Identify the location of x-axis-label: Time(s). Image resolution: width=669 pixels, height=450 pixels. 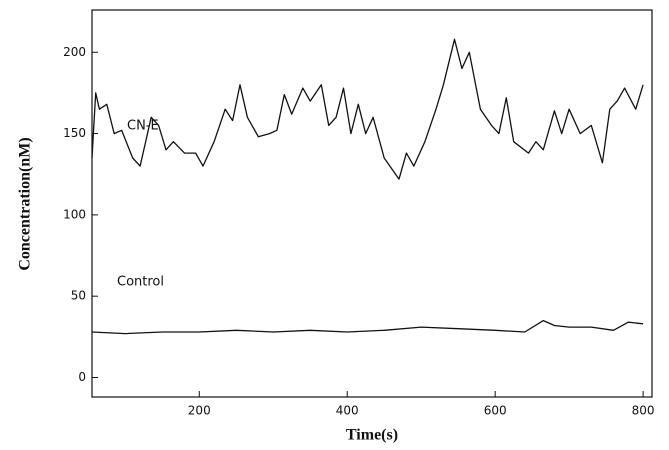
(372, 435).